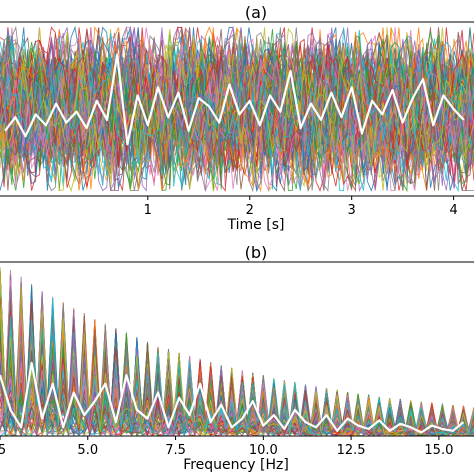 The width and height of the screenshot is (474, 474). I want to click on x-tick-label: 10.0, so click(263, 450).